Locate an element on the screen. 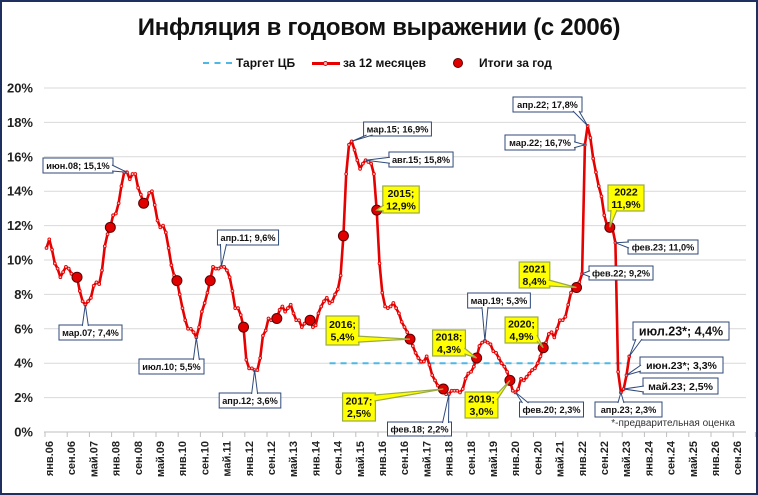  x-tick-label: сен.20 is located at coordinates (538, 458).